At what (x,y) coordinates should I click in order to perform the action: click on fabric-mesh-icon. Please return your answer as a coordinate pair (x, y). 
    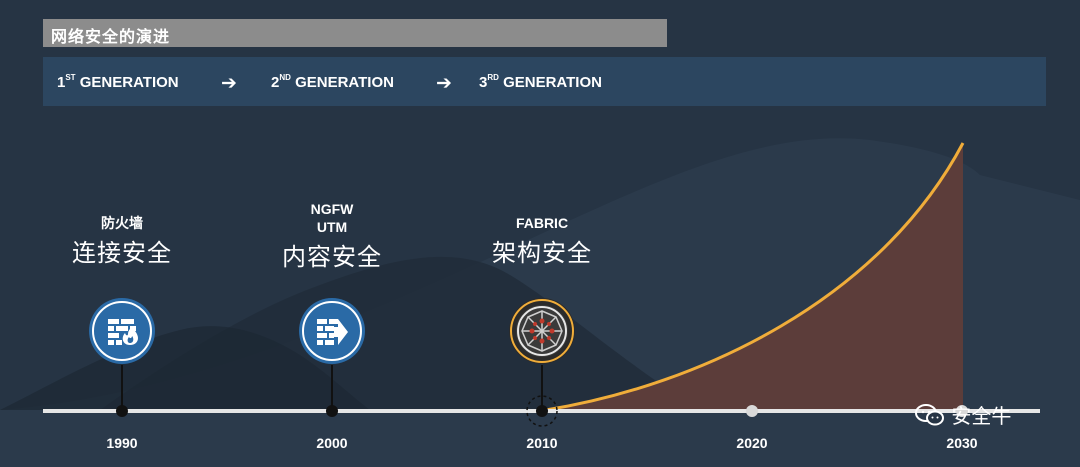
    Looking at the image, I should click on (542, 331).